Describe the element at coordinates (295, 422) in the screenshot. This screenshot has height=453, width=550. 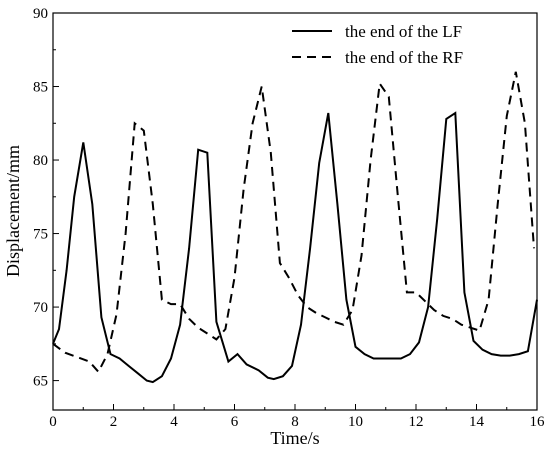
I see `x-tick-label: 8` at that location.